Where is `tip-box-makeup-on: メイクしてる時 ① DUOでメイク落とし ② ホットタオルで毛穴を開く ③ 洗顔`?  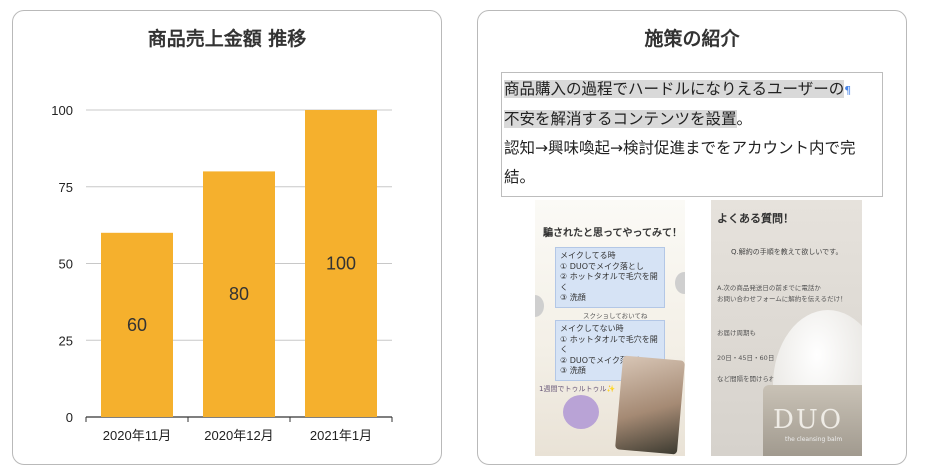 tip-box-makeup-on: メイクしてる時 ① DUOでメイク落とし ② ホットタオルで毛穴を開く ③ 洗顔 is located at coordinates (610, 277).